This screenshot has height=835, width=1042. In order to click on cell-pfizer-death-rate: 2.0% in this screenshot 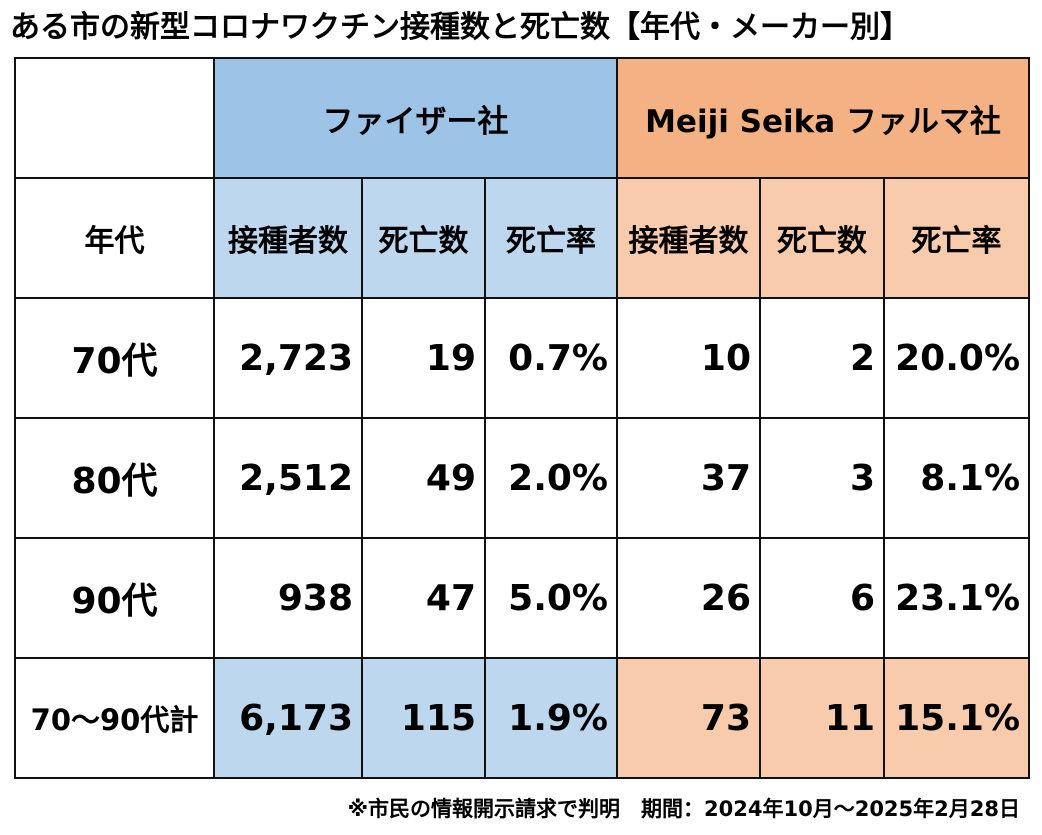, I will do `click(551, 478)`.